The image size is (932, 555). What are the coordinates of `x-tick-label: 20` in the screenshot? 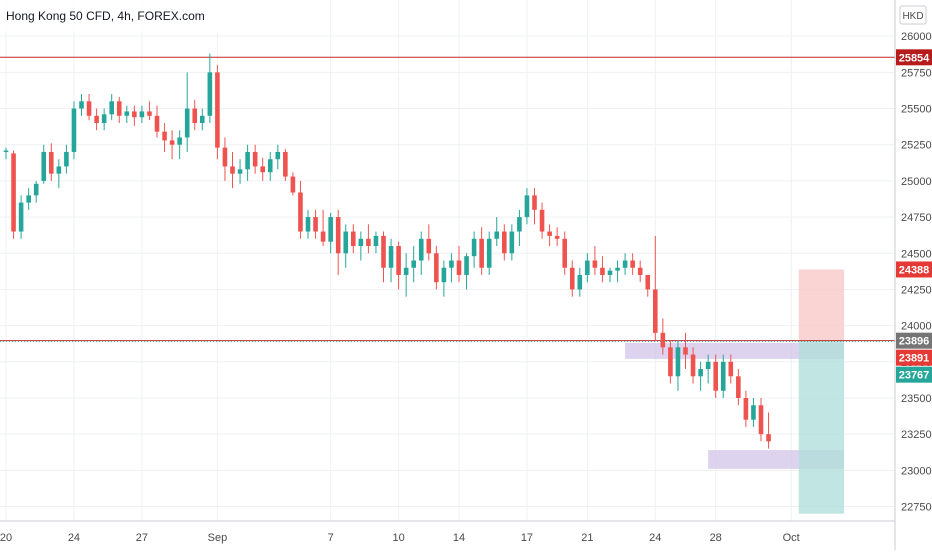 It's located at (6, 538).